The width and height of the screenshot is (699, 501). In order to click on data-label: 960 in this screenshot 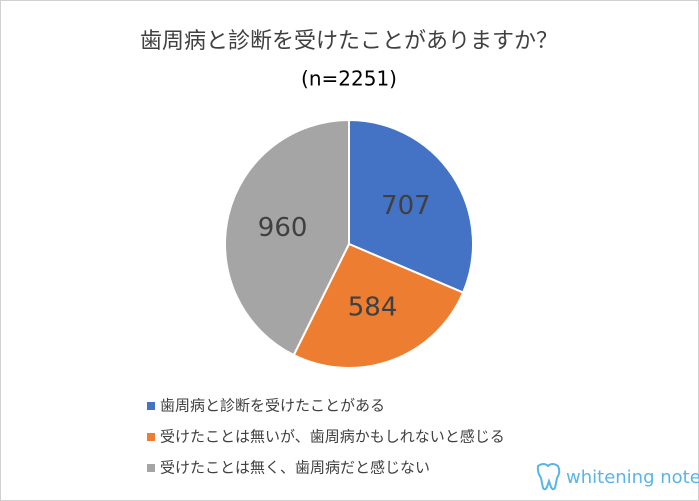, I will do `click(283, 228)`.